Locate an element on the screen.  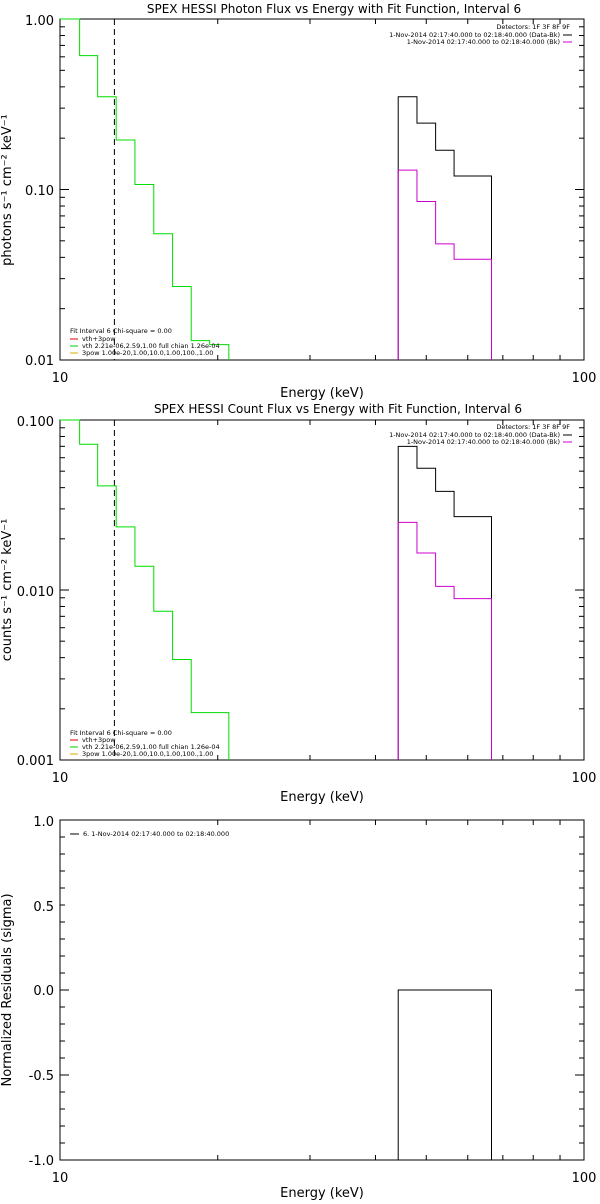
series-residual-step is located at coordinates (444, 1074).